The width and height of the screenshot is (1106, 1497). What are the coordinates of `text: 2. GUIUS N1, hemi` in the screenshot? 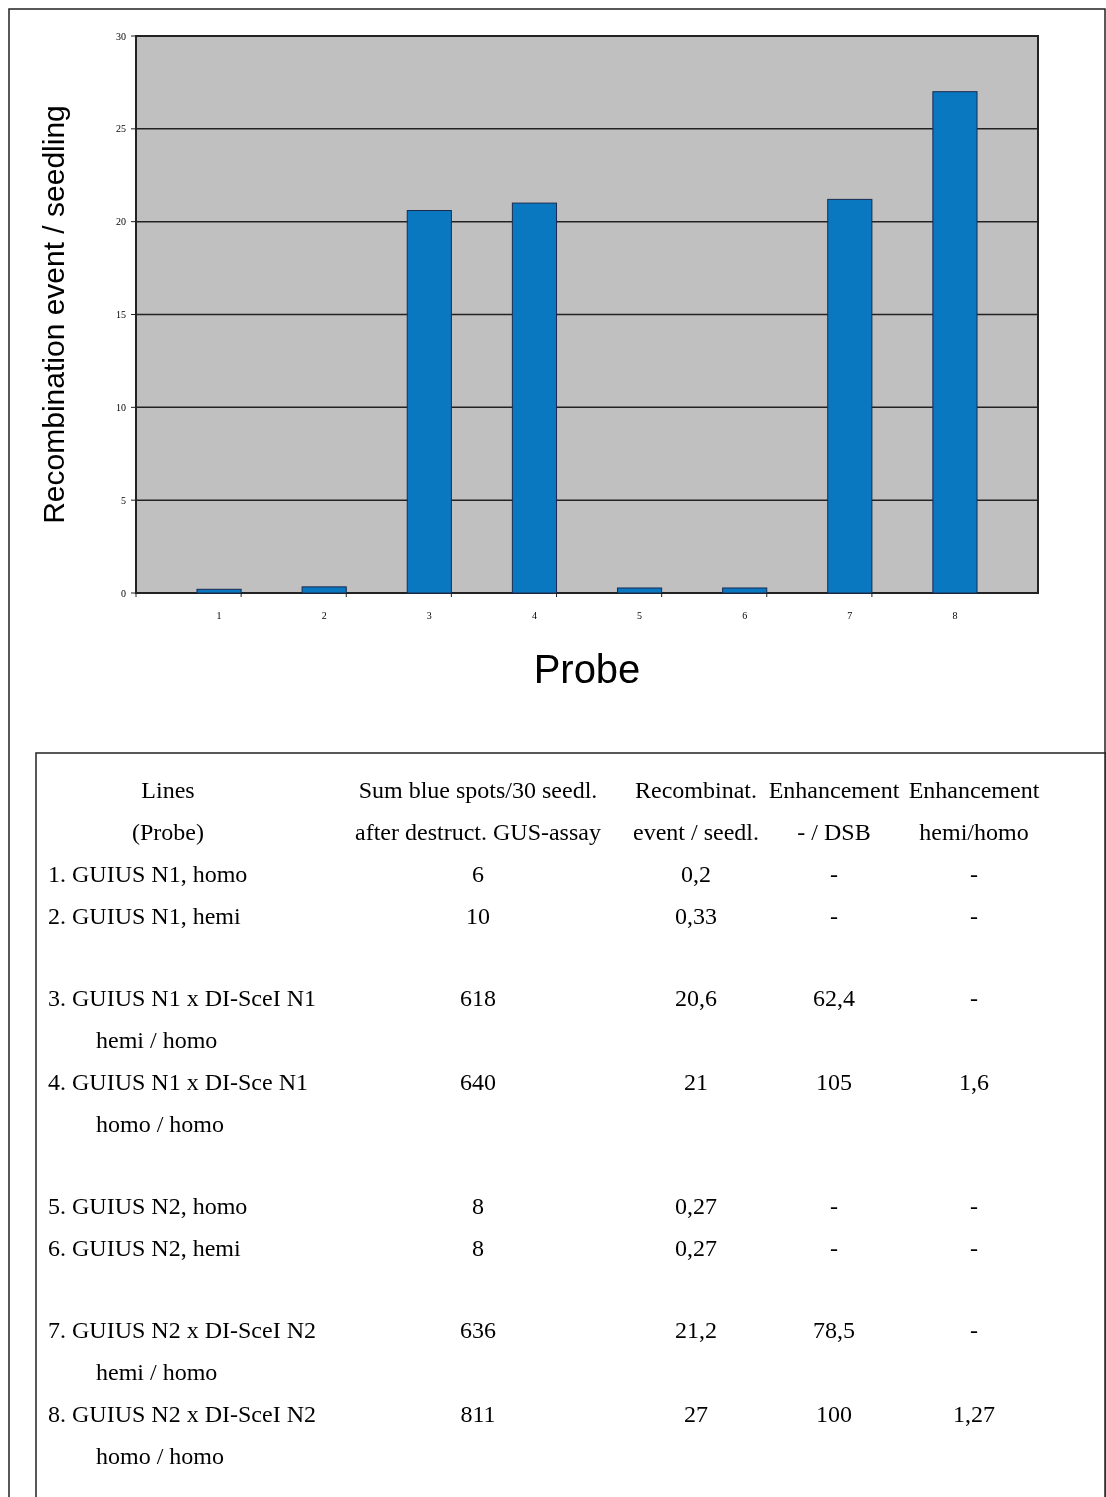 It's located at (144, 916).